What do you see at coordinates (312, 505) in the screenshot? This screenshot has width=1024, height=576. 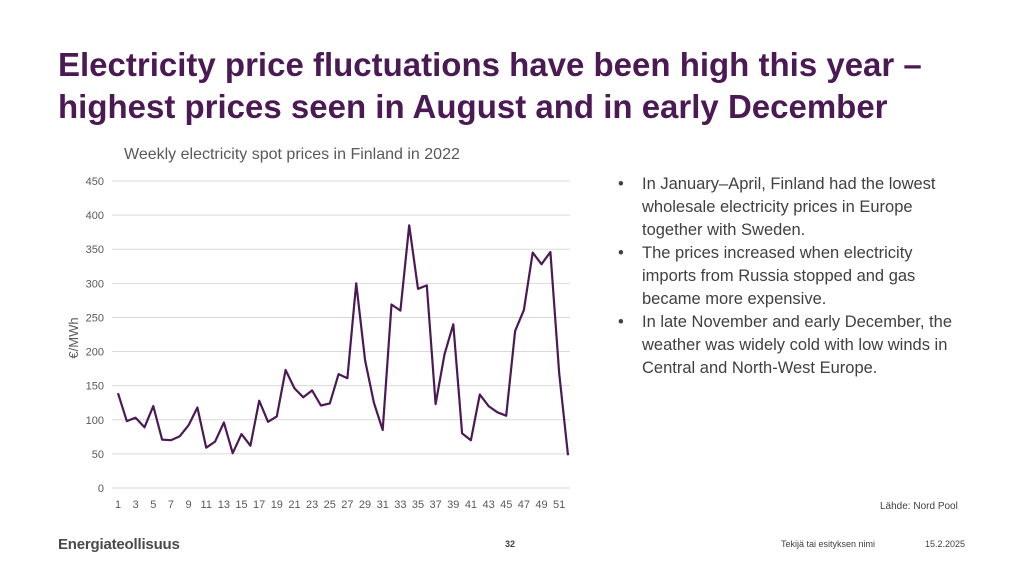 I see `x-tick-label: 23` at bounding box center [312, 505].